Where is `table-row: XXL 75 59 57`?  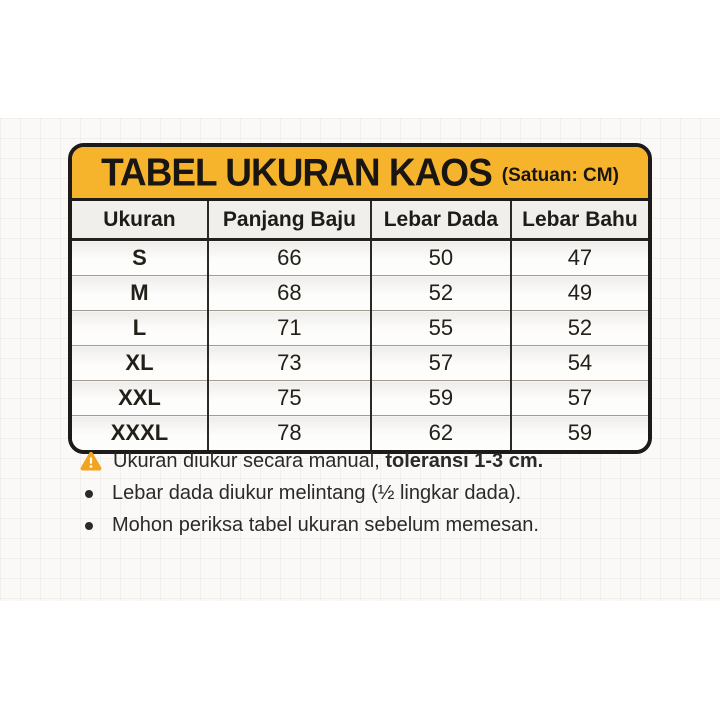 table-row: XXL 75 59 57 is located at coordinates (360, 398).